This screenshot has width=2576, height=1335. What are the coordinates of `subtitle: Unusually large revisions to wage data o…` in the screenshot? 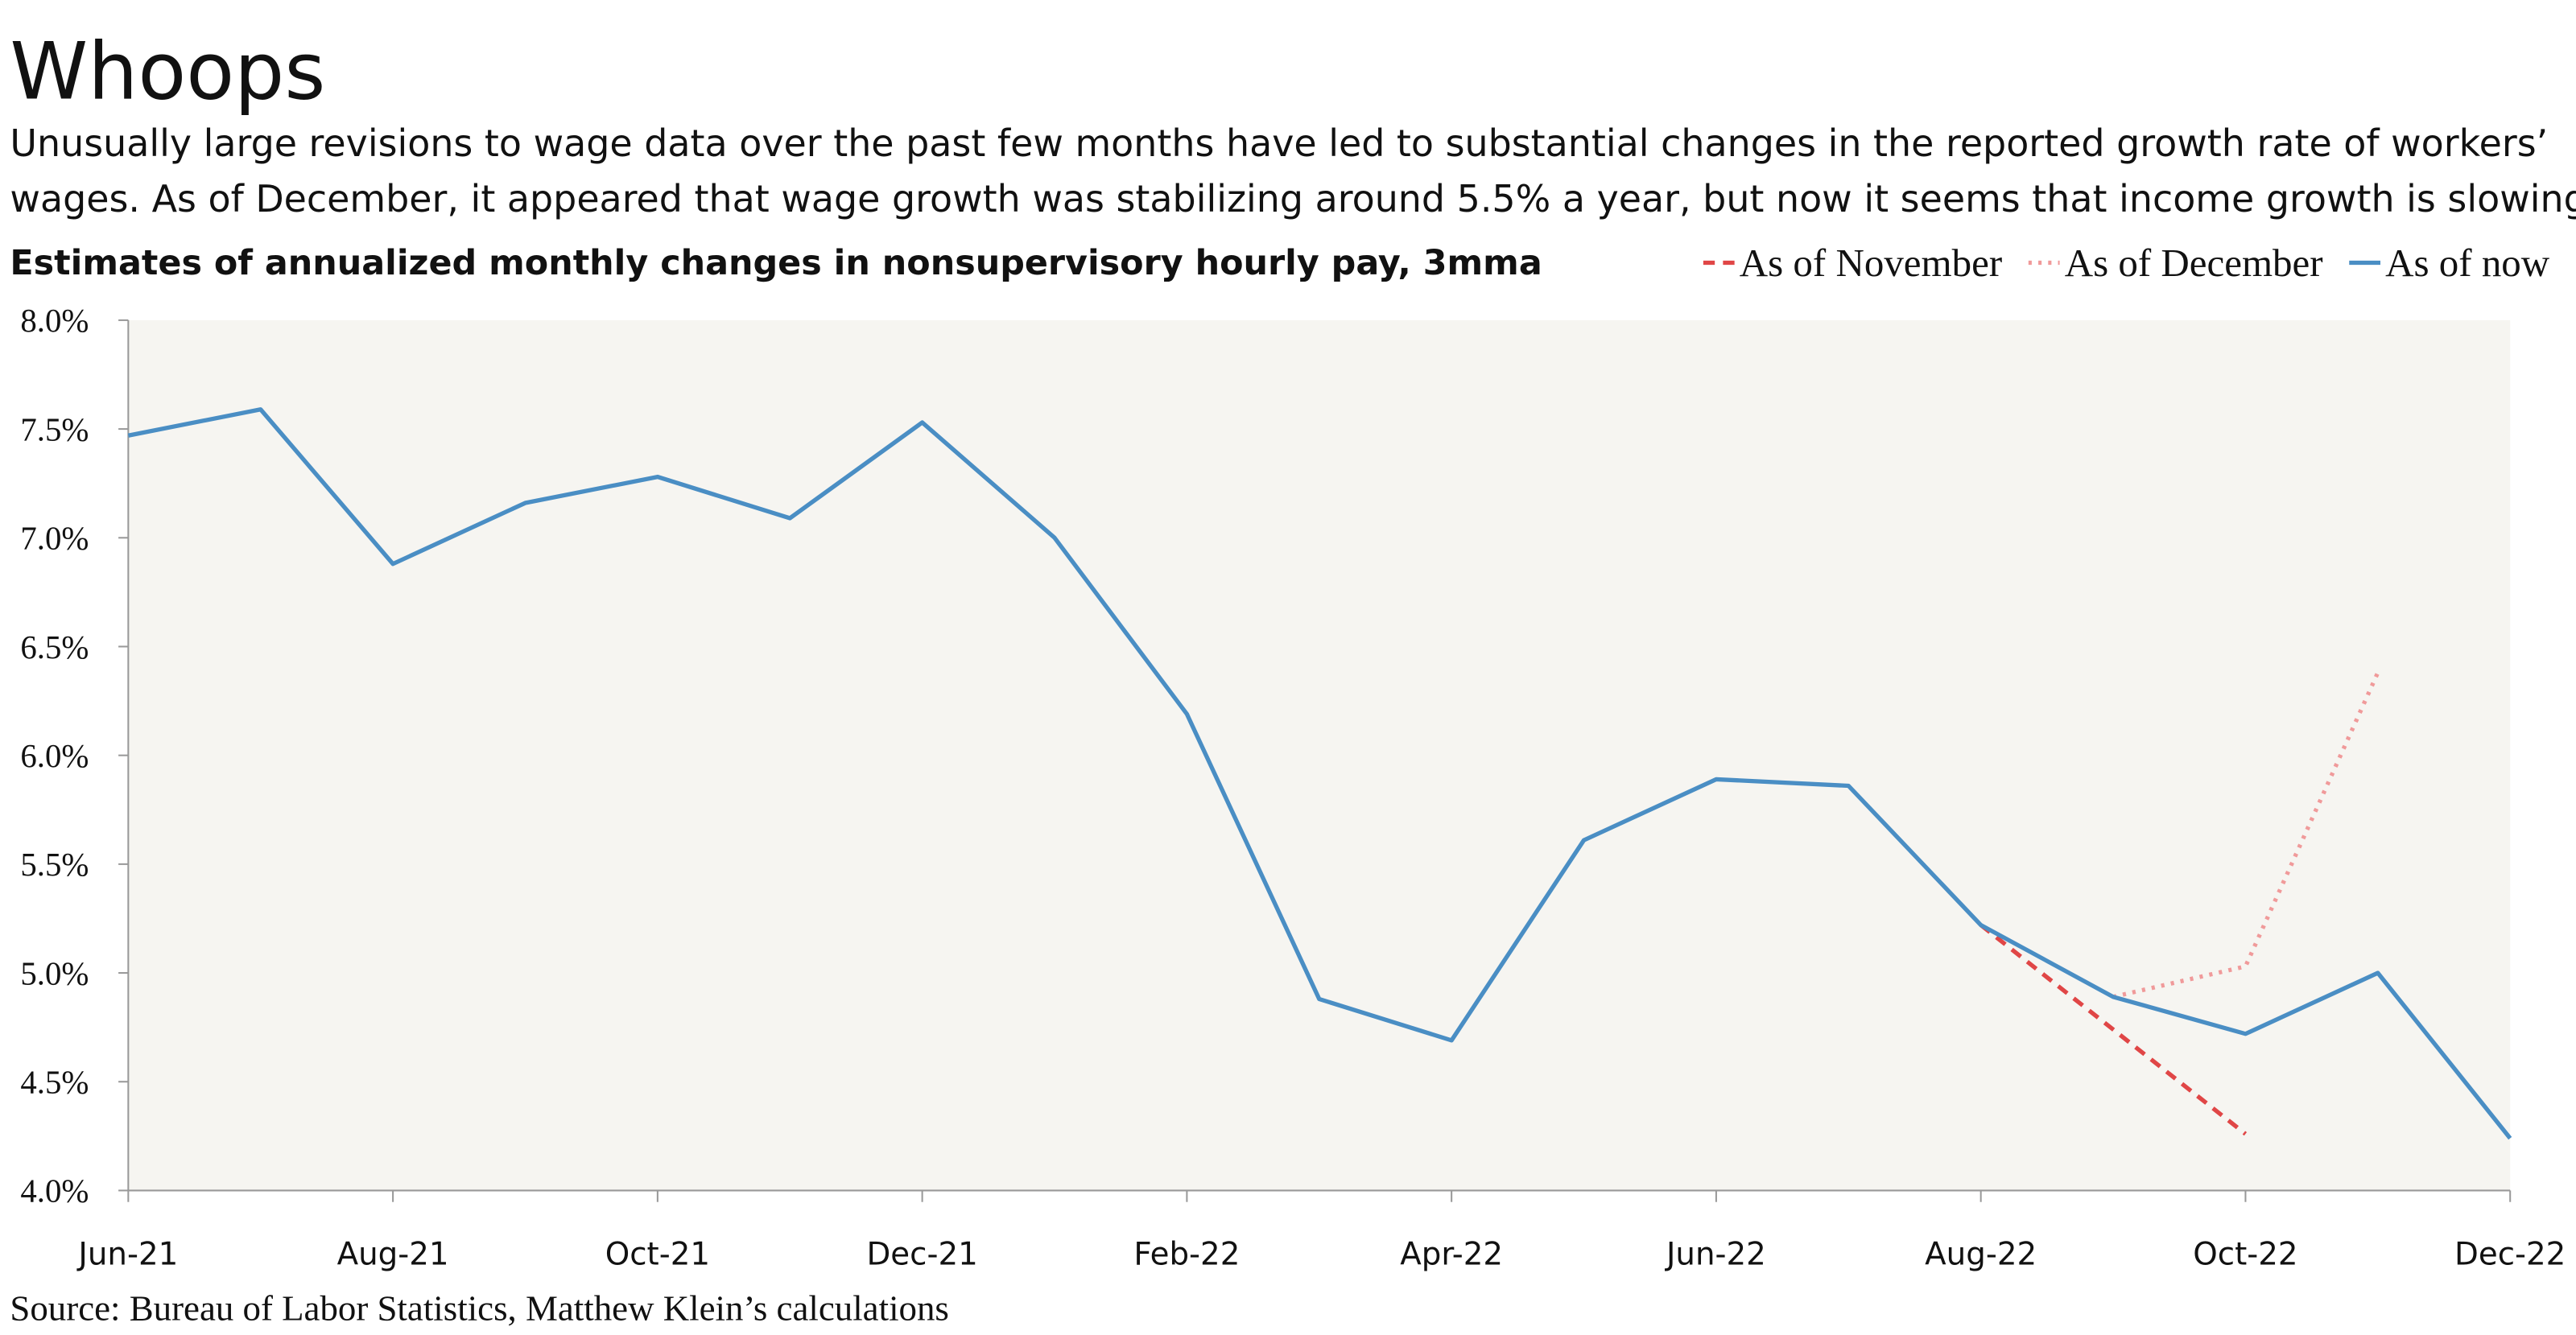 It's located at (1279, 143).